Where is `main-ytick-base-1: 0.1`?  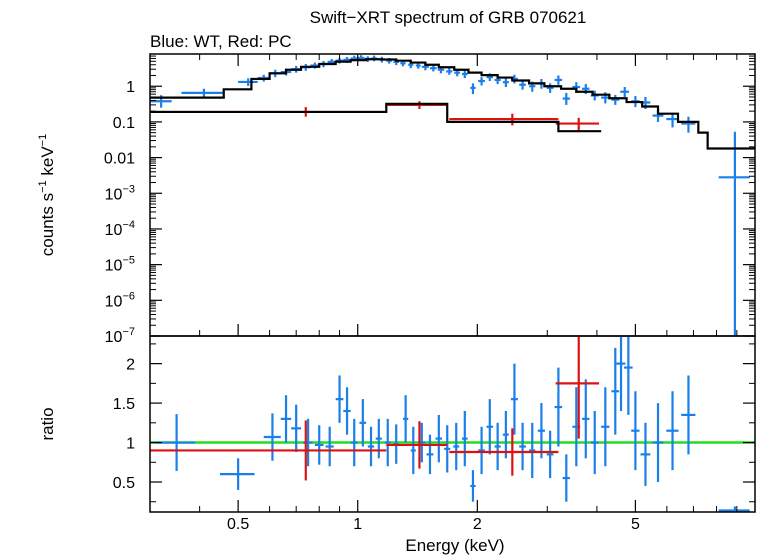 main-ytick-base-1: 0.1 is located at coordinates (124, 123).